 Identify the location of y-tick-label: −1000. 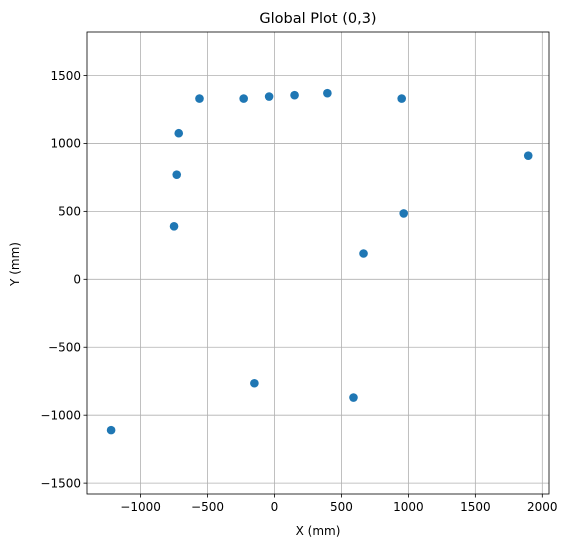
(60, 415).